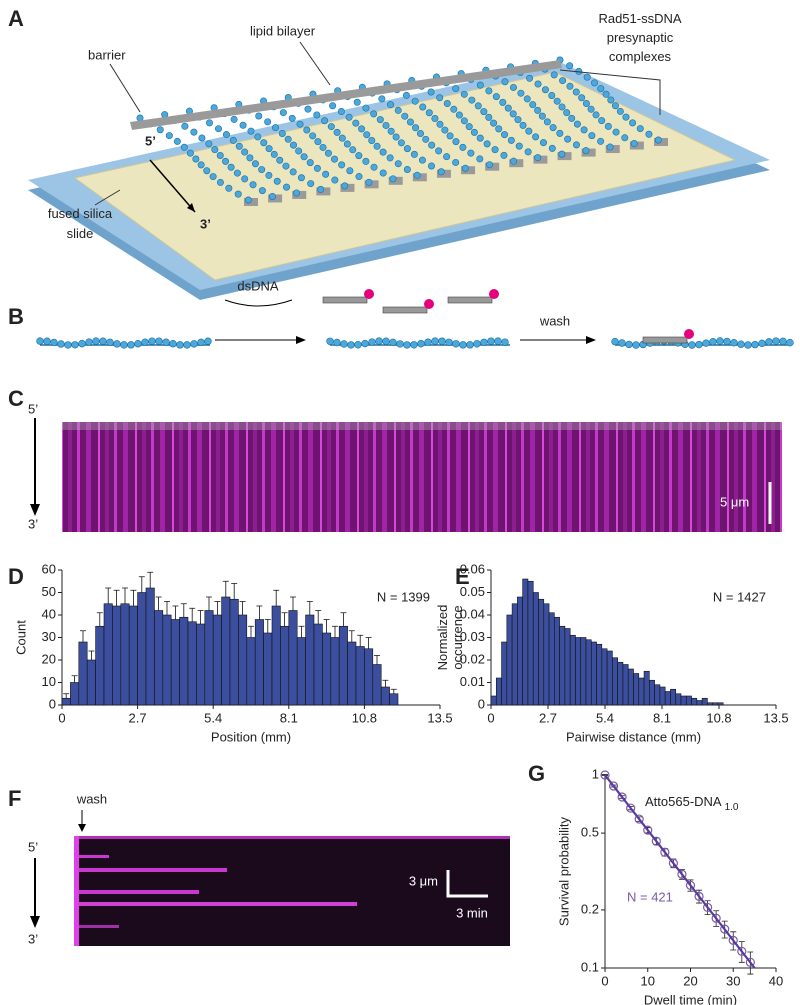 Image resolution: width=800 pixels, height=1005 pixels. What do you see at coordinates (172, 186) in the screenshot?
I see `arrow` at bounding box center [172, 186].